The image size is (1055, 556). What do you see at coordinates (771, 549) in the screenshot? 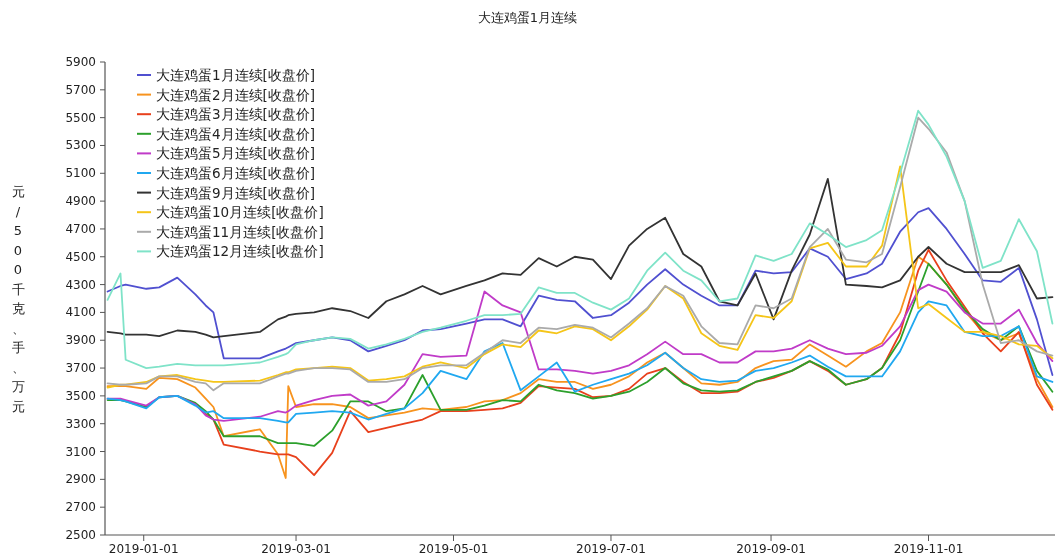
I see `x-tick-label: 2019-09-01` at bounding box center [771, 549].